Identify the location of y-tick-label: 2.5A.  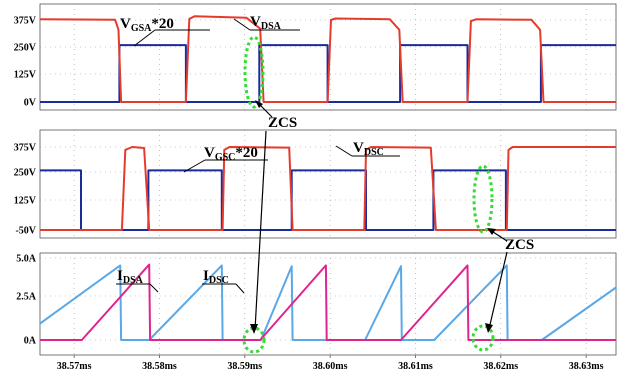
(26, 297).